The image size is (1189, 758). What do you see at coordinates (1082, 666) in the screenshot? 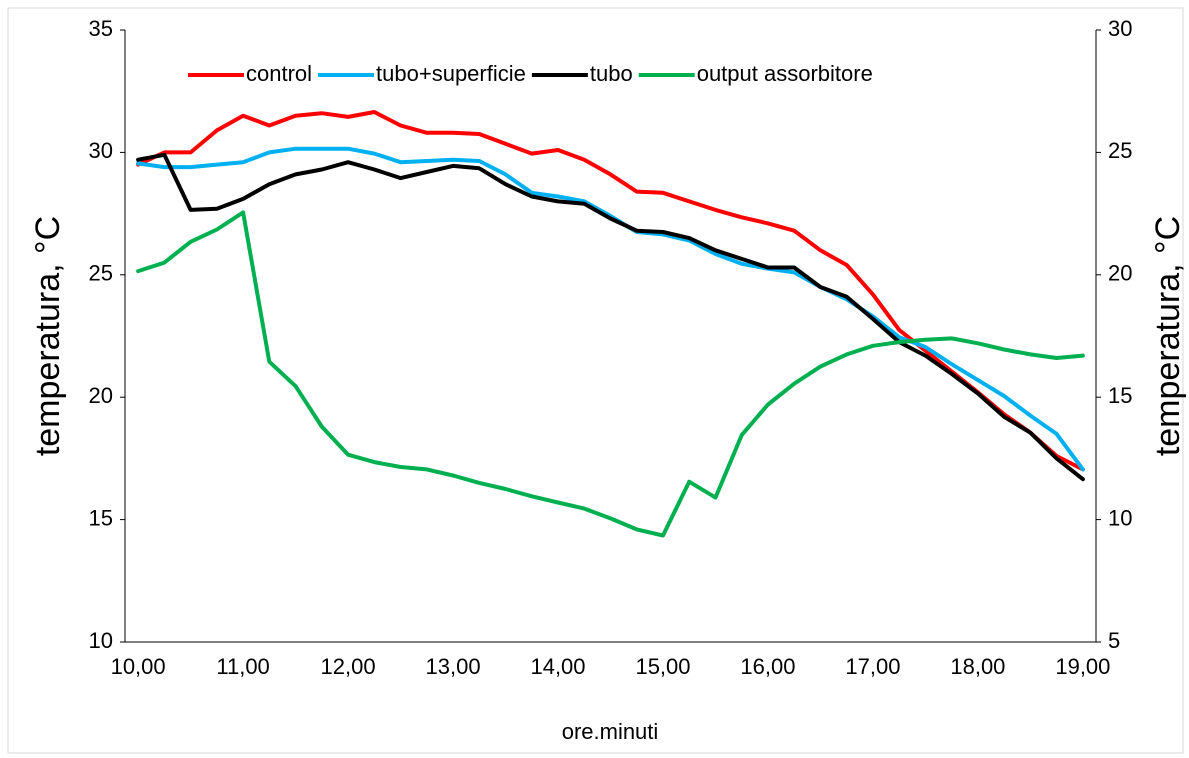
I see `x-tick-label: 19,00` at bounding box center [1082, 666].